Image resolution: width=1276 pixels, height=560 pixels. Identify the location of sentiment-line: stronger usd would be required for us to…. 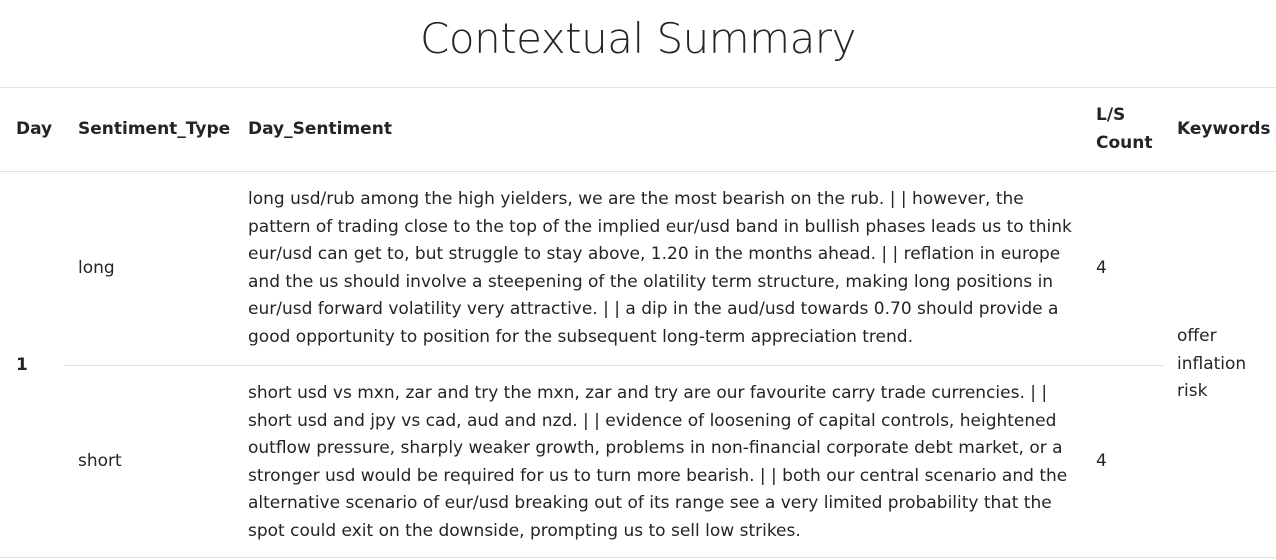
(658, 475).